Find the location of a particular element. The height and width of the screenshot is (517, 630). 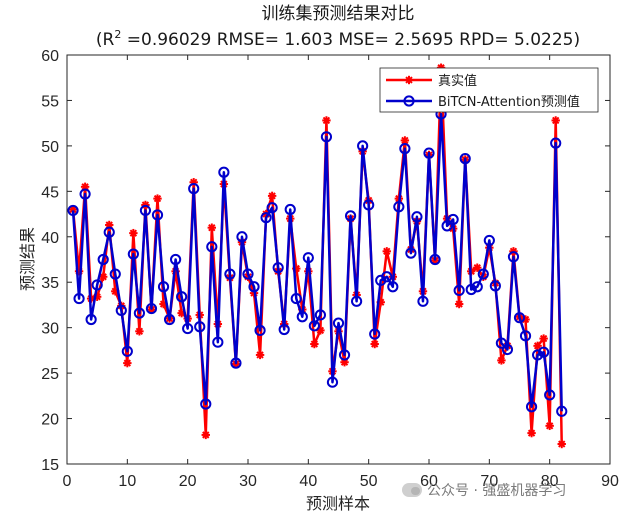

x-tick-label: 30 is located at coordinates (248, 481).